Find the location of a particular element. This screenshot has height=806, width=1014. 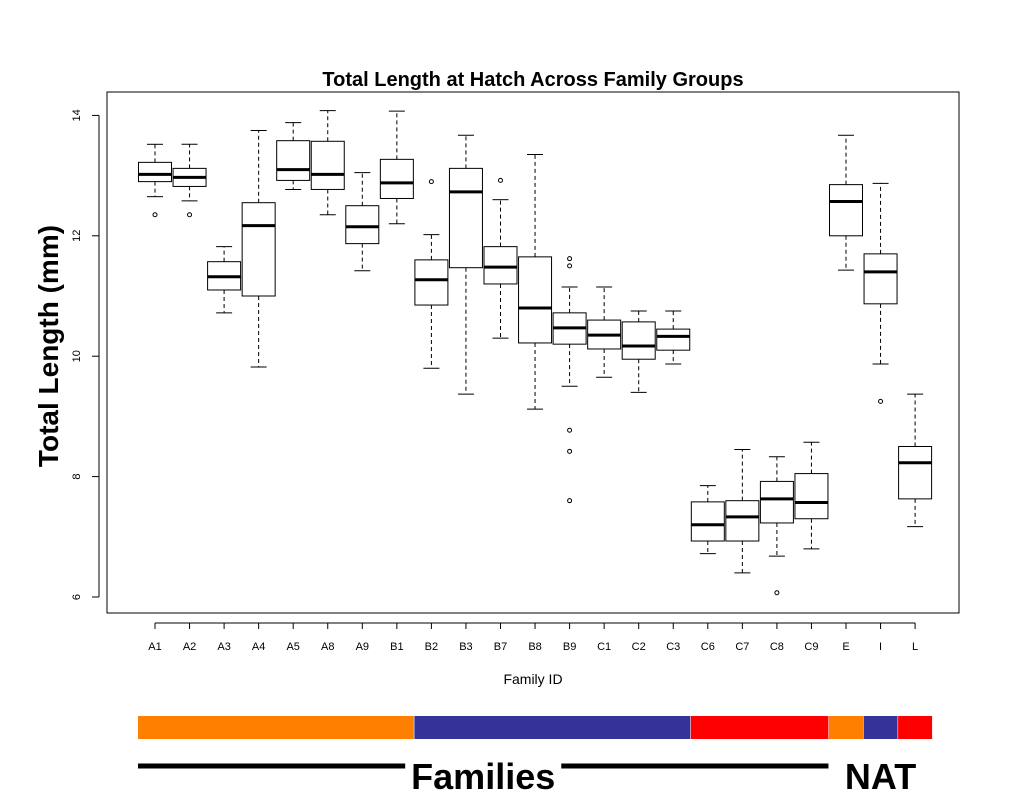

x-axis-label: Family ID is located at coordinates (532, 679).